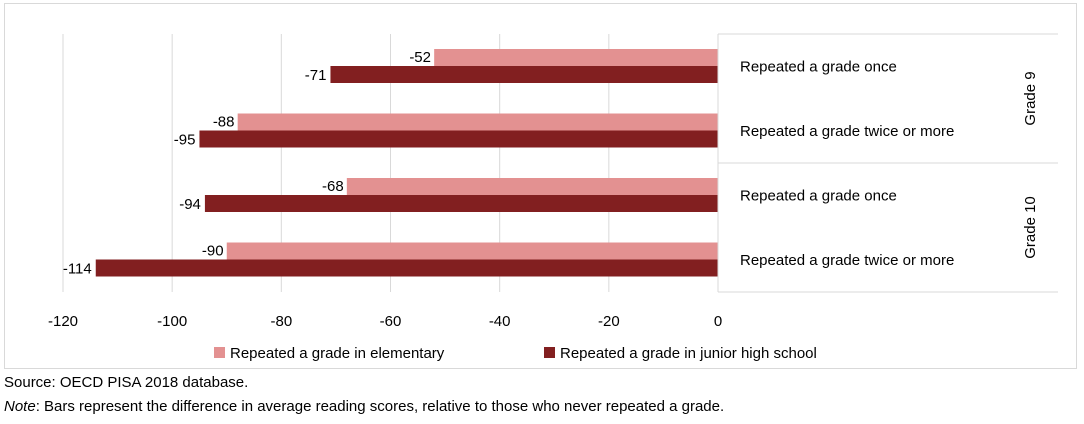  I want to click on x-axis-ticks: -120 -100 -80 -60 -40 -20 0, so click(385, 321).